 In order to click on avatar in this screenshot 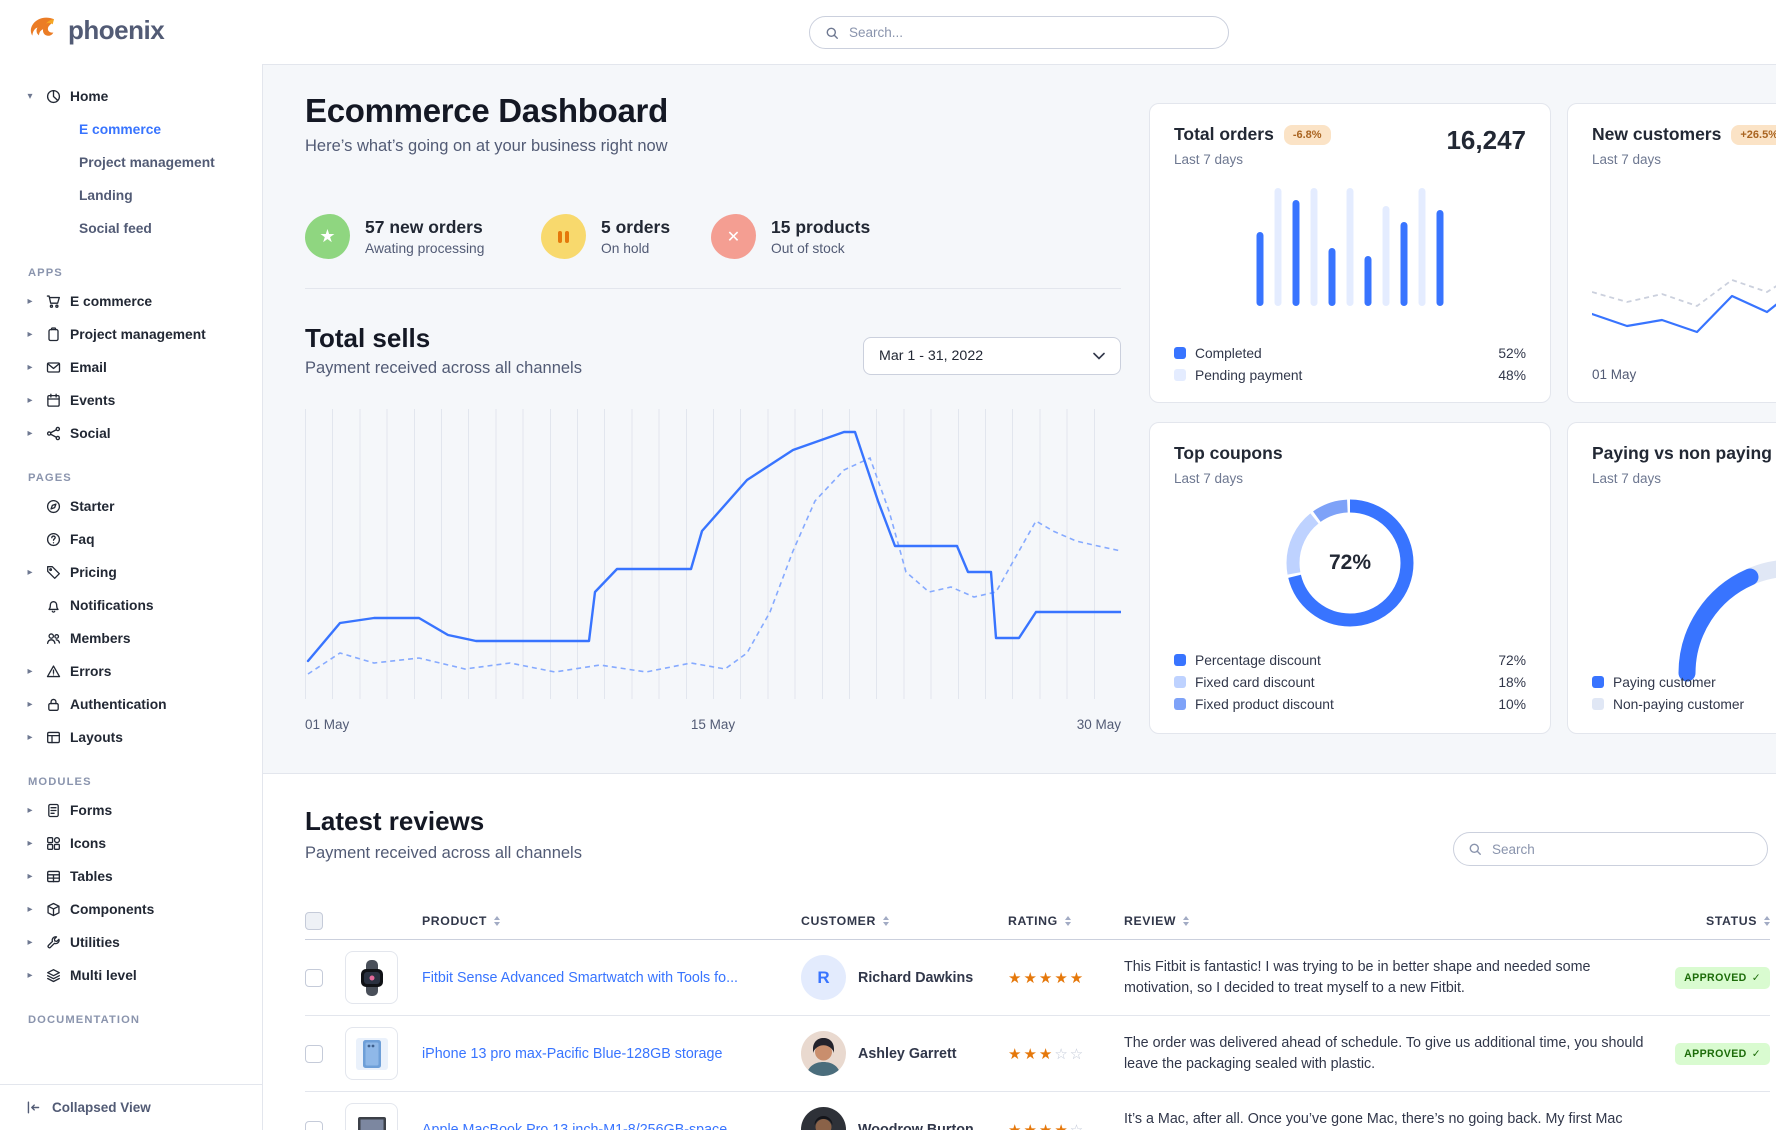, I will do `click(823, 1118)`.